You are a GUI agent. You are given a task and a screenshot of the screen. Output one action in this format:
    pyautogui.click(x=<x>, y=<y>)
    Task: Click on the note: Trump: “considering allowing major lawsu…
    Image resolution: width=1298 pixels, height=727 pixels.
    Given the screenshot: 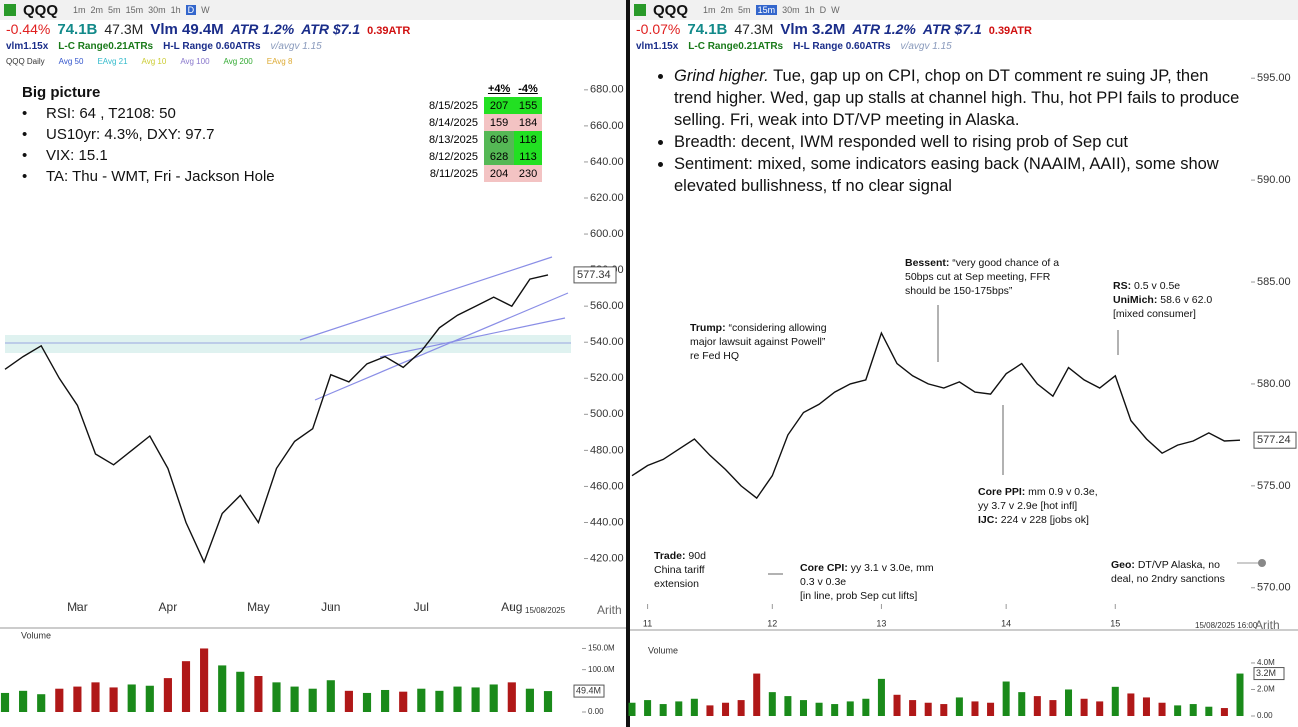 What is the action you would take?
    pyautogui.click(x=760, y=342)
    